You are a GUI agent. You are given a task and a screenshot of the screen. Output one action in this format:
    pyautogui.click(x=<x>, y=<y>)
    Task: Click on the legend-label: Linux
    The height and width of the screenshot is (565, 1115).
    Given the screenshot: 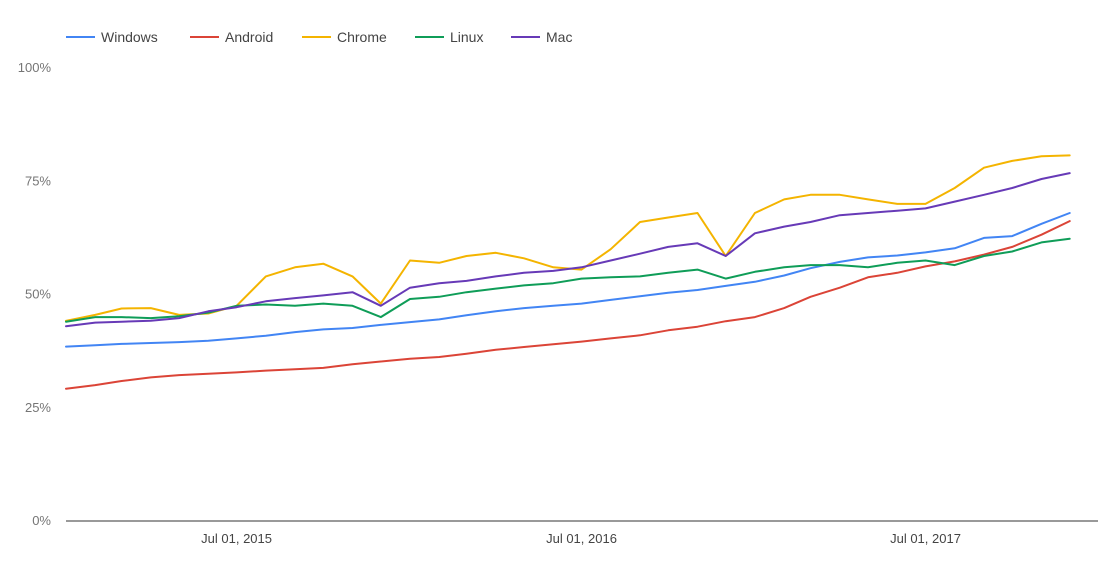 What is the action you would take?
    pyautogui.click(x=466, y=37)
    